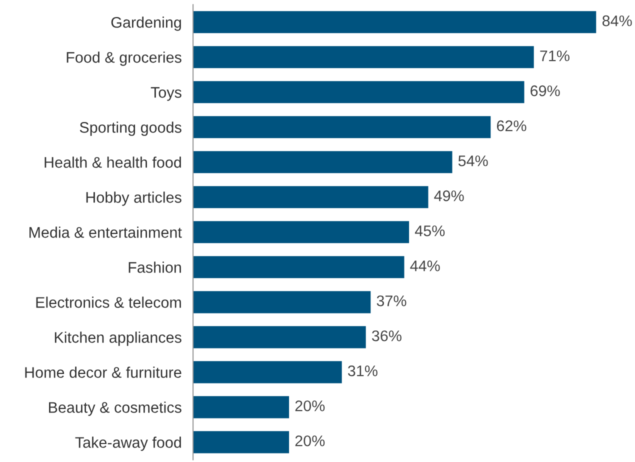  What do you see at coordinates (387, 336) in the screenshot?
I see `data-label: 36%` at bounding box center [387, 336].